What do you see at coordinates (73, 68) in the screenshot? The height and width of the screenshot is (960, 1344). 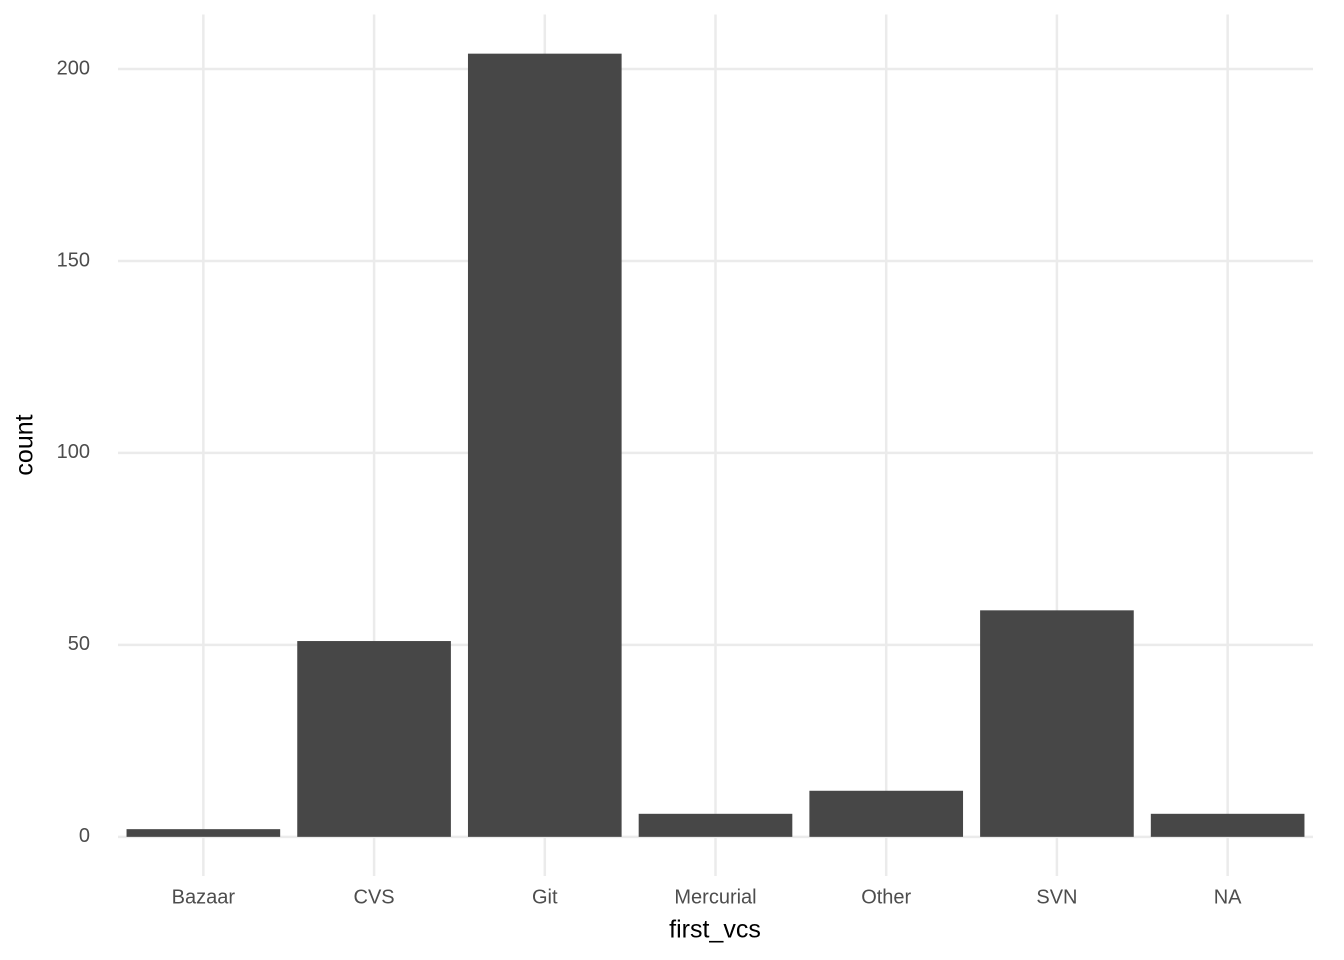 I see `y-tick-label: 200` at bounding box center [73, 68].